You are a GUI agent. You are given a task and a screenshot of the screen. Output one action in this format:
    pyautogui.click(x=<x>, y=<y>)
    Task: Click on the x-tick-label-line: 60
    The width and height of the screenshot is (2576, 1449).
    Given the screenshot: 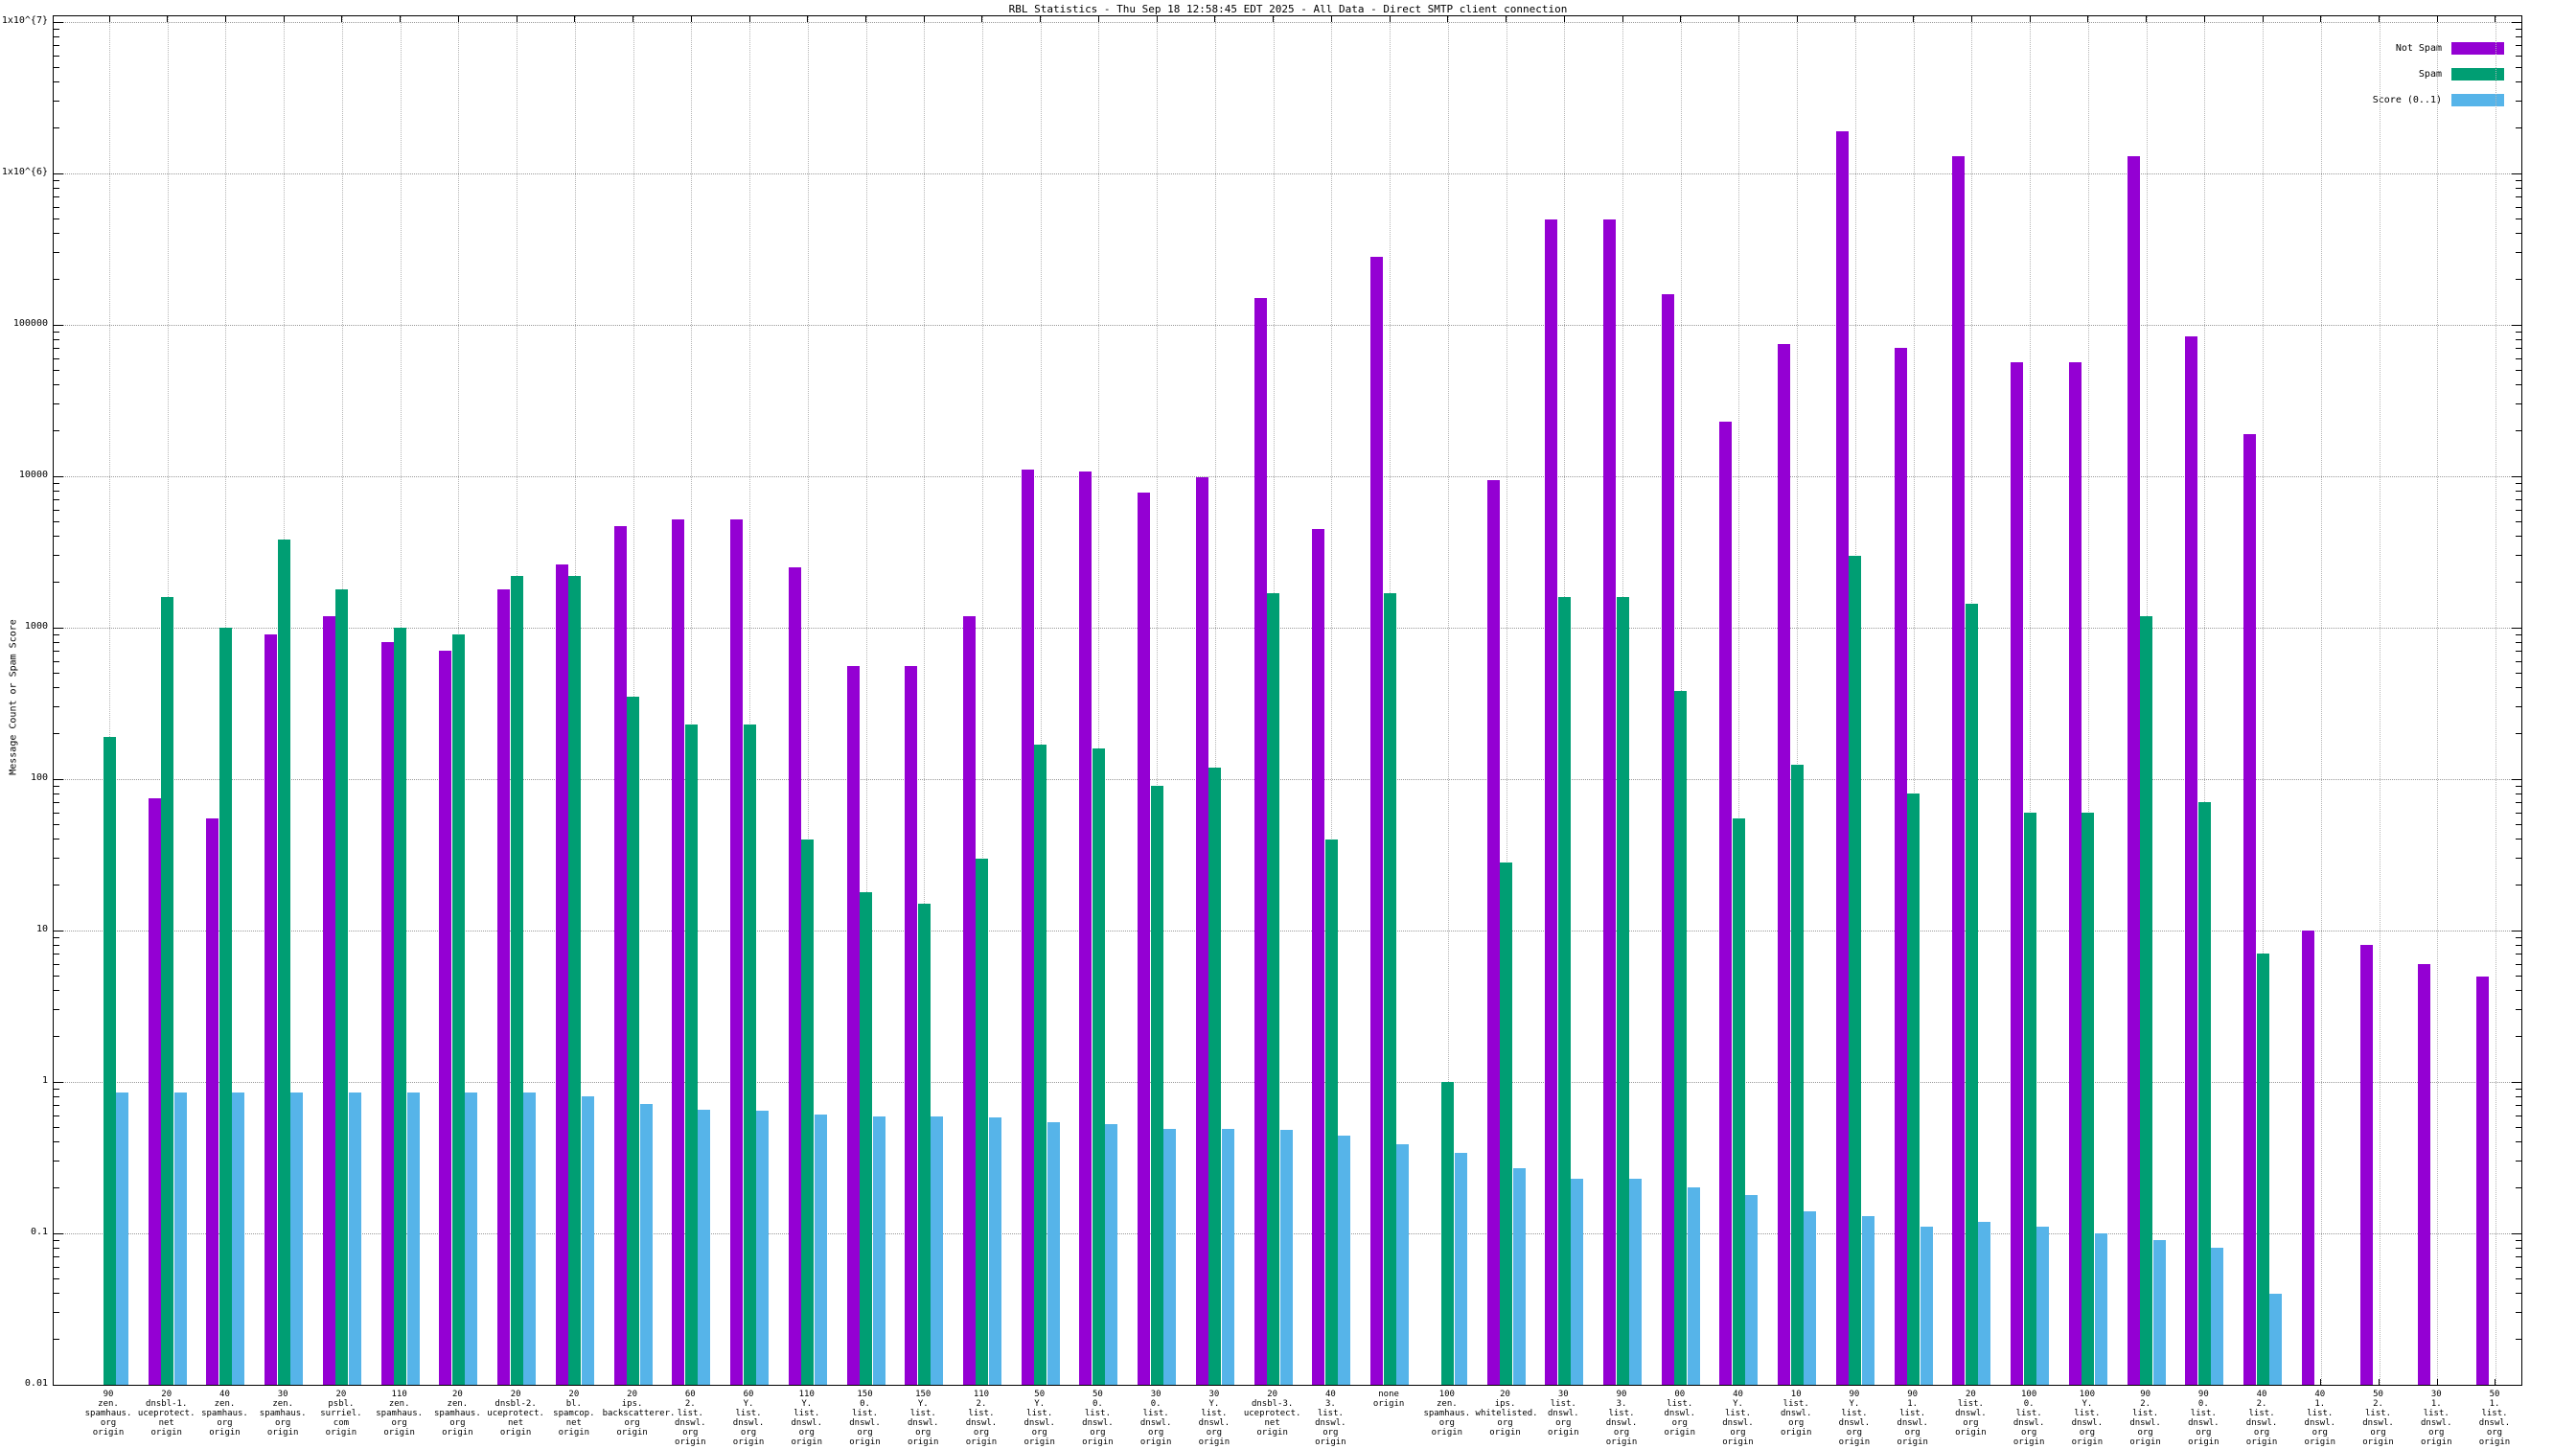 What is the action you would take?
    pyautogui.click(x=748, y=1394)
    